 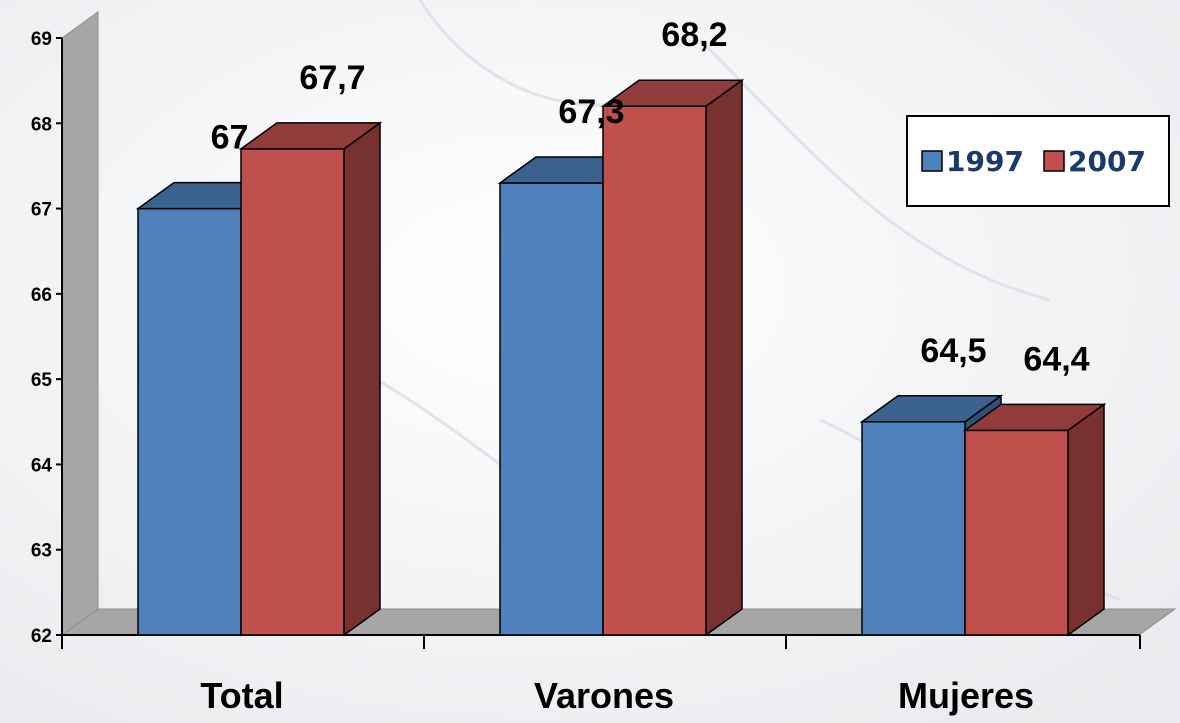 What do you see at coordinates (332, 78) in the screenshot?
I see `data-label: 67,7` at bounding box center [332, 78].